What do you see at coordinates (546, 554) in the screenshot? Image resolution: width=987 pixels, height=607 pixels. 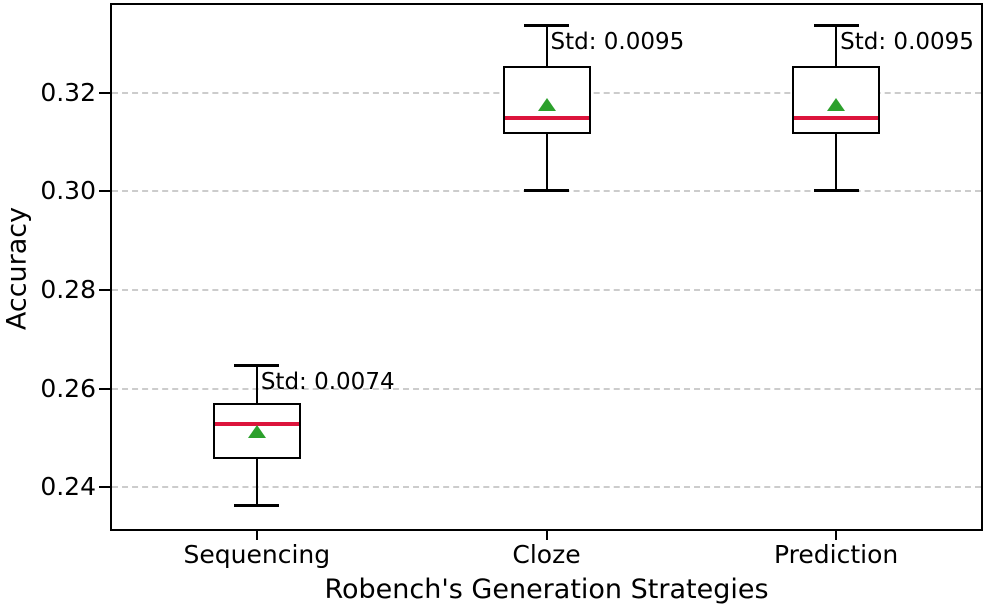 I see `x-tick-label-cloze: Cloze` at bounding box center [546, 554].